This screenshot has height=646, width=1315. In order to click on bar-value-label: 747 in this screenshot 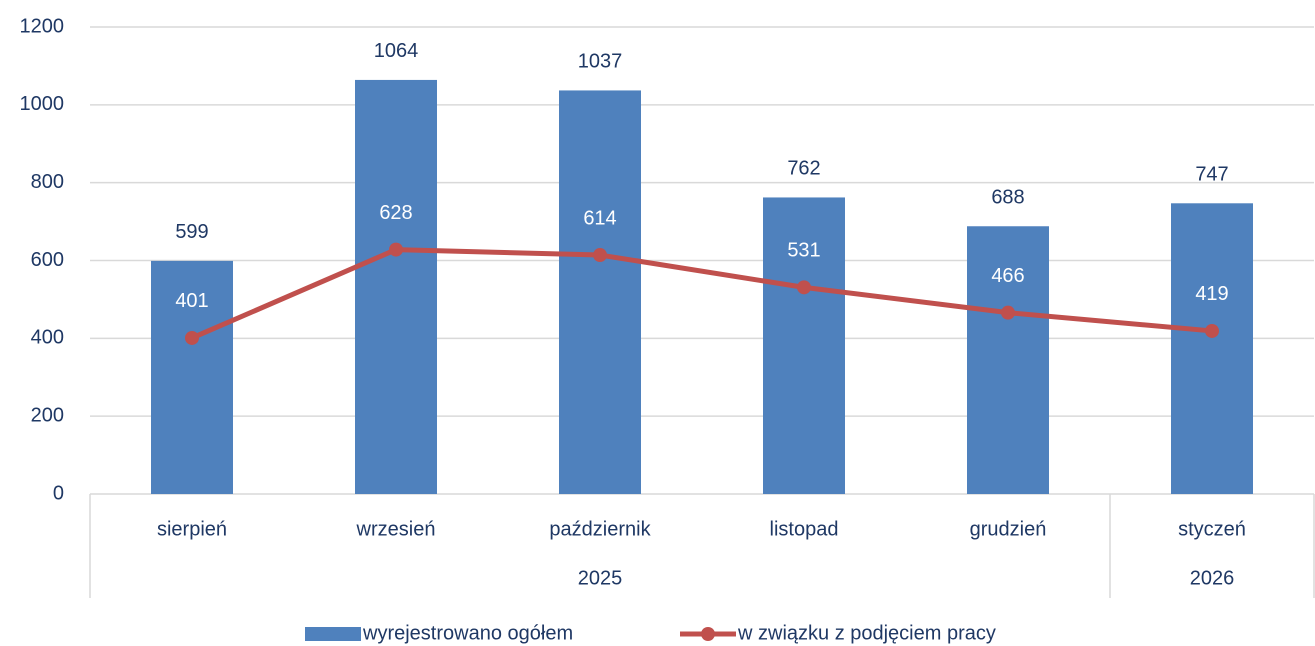, I will do `click(1211, 175)`.